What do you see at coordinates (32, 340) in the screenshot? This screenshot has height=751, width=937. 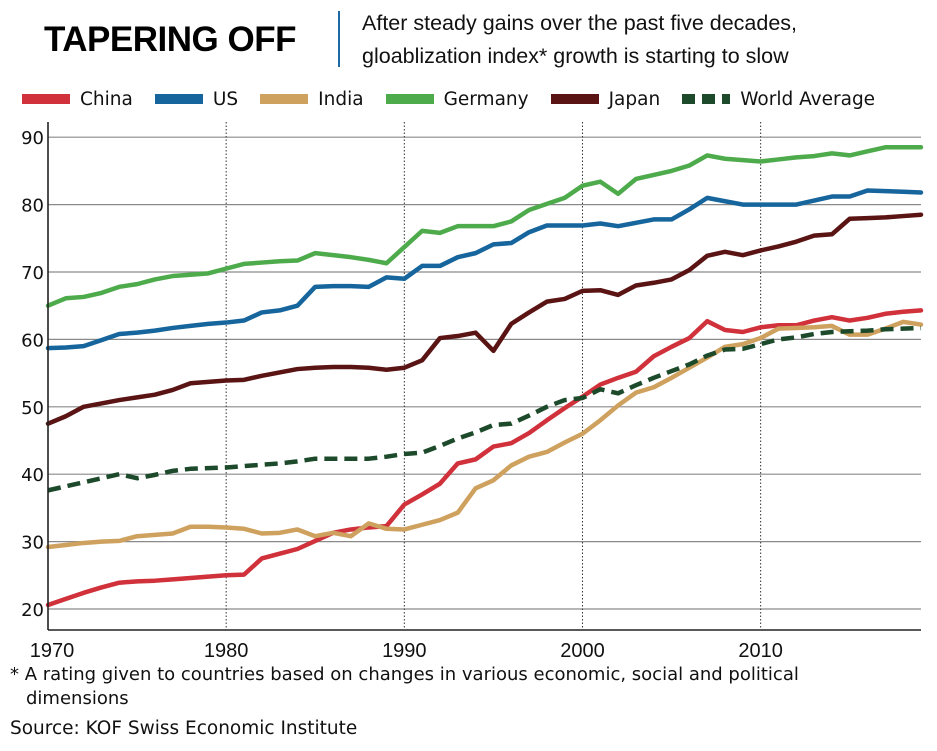 I see `y-tick-label-60: 60` at bounding box center [32, 340].